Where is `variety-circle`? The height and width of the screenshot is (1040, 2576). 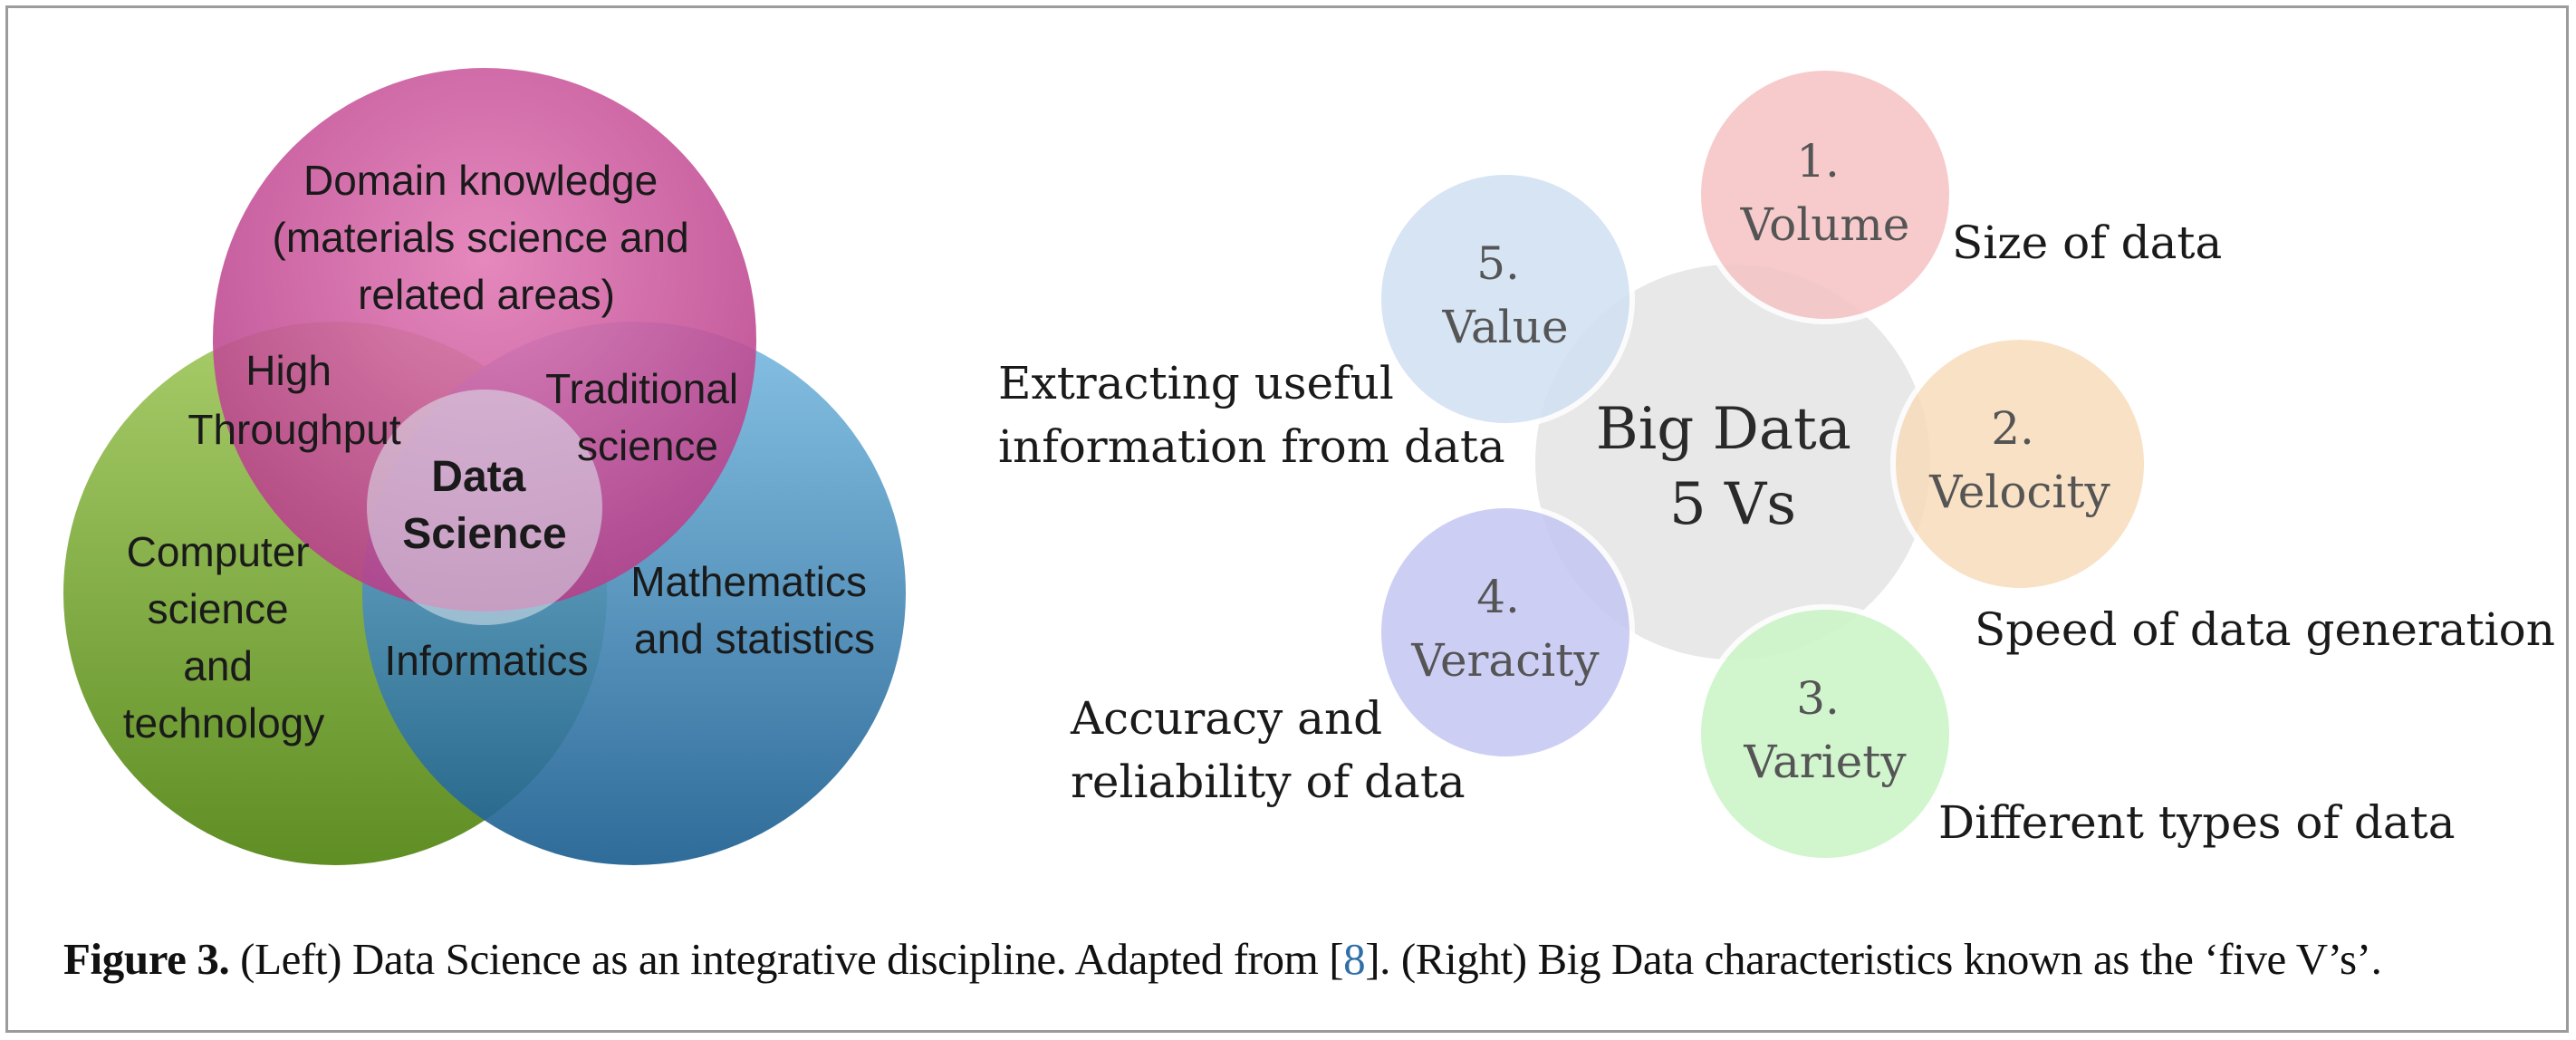 variety-circle is located at coordinates (1825, 733).